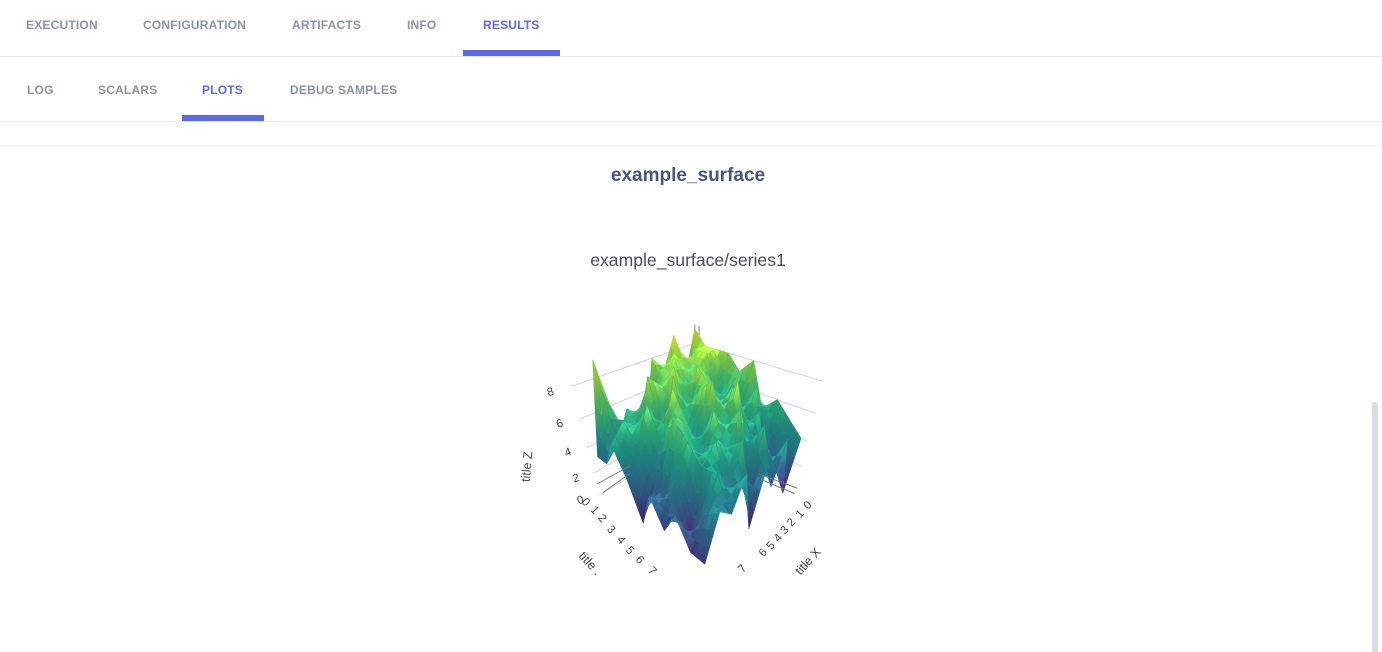 The width and height of the screenshot is (1382, 652). Describe the element at coordinates (590, 563) in the screenshot. I see `svg-text: title .` at that location.